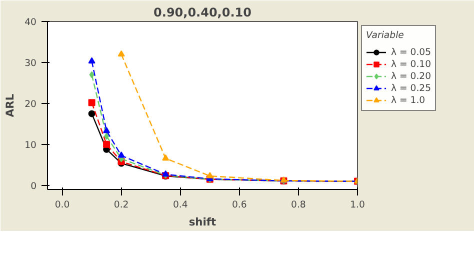 The height and width of the screenshot is (261, 474). Describe the element at coordinates (180, 205) in the screenshot. I see `x-tick-label: 0.4` at that location.